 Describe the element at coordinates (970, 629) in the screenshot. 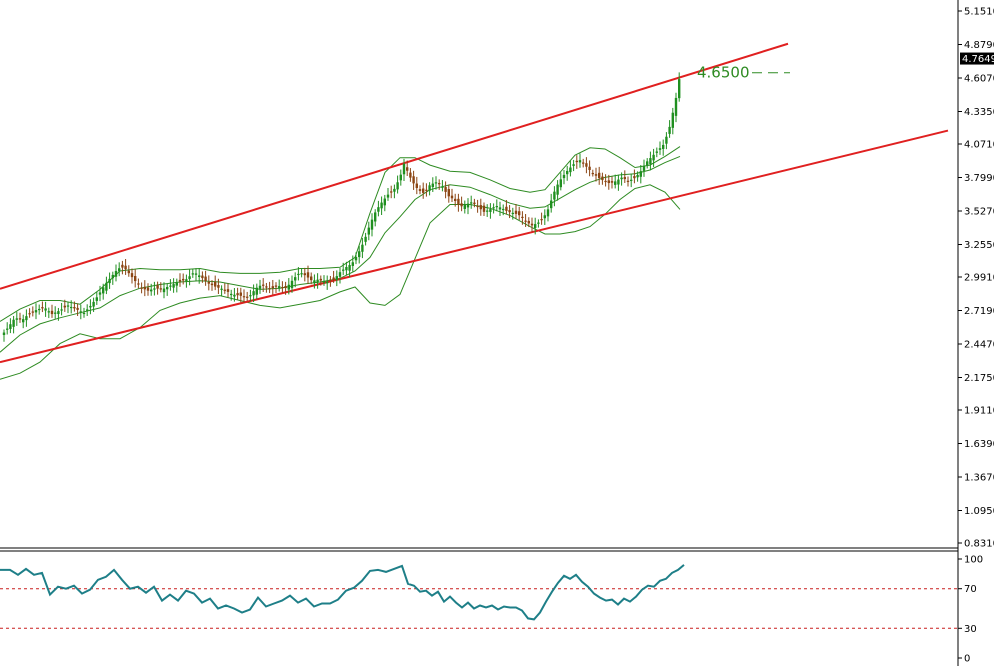

I see `rsi-y-tick-label: 30` at that location.